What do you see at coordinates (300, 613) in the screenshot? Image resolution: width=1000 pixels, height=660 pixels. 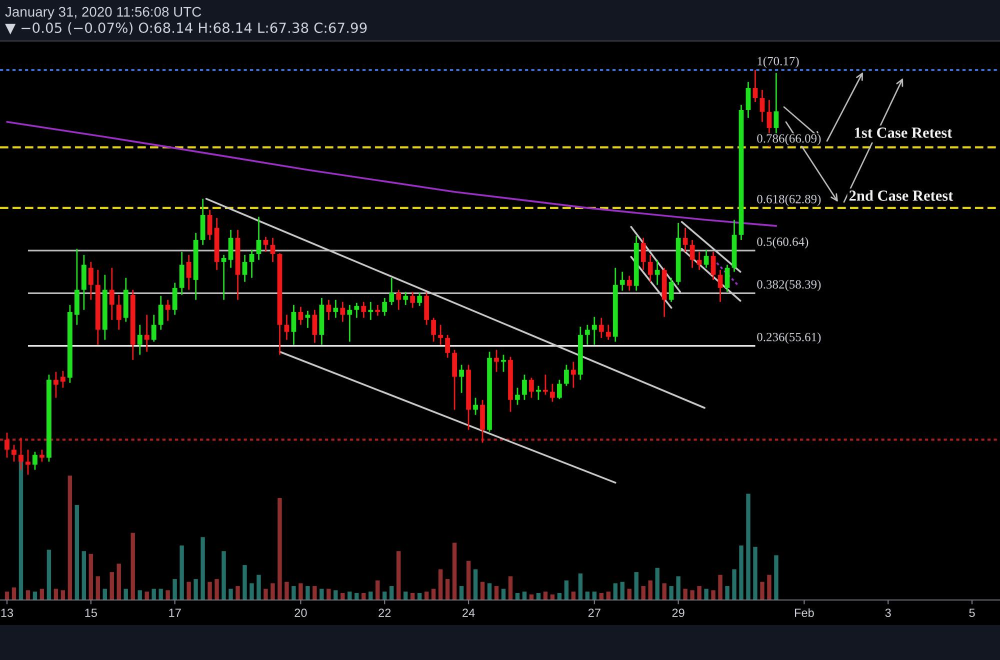 I see `x-tick-label: 20` at bounding box center [300, 613].